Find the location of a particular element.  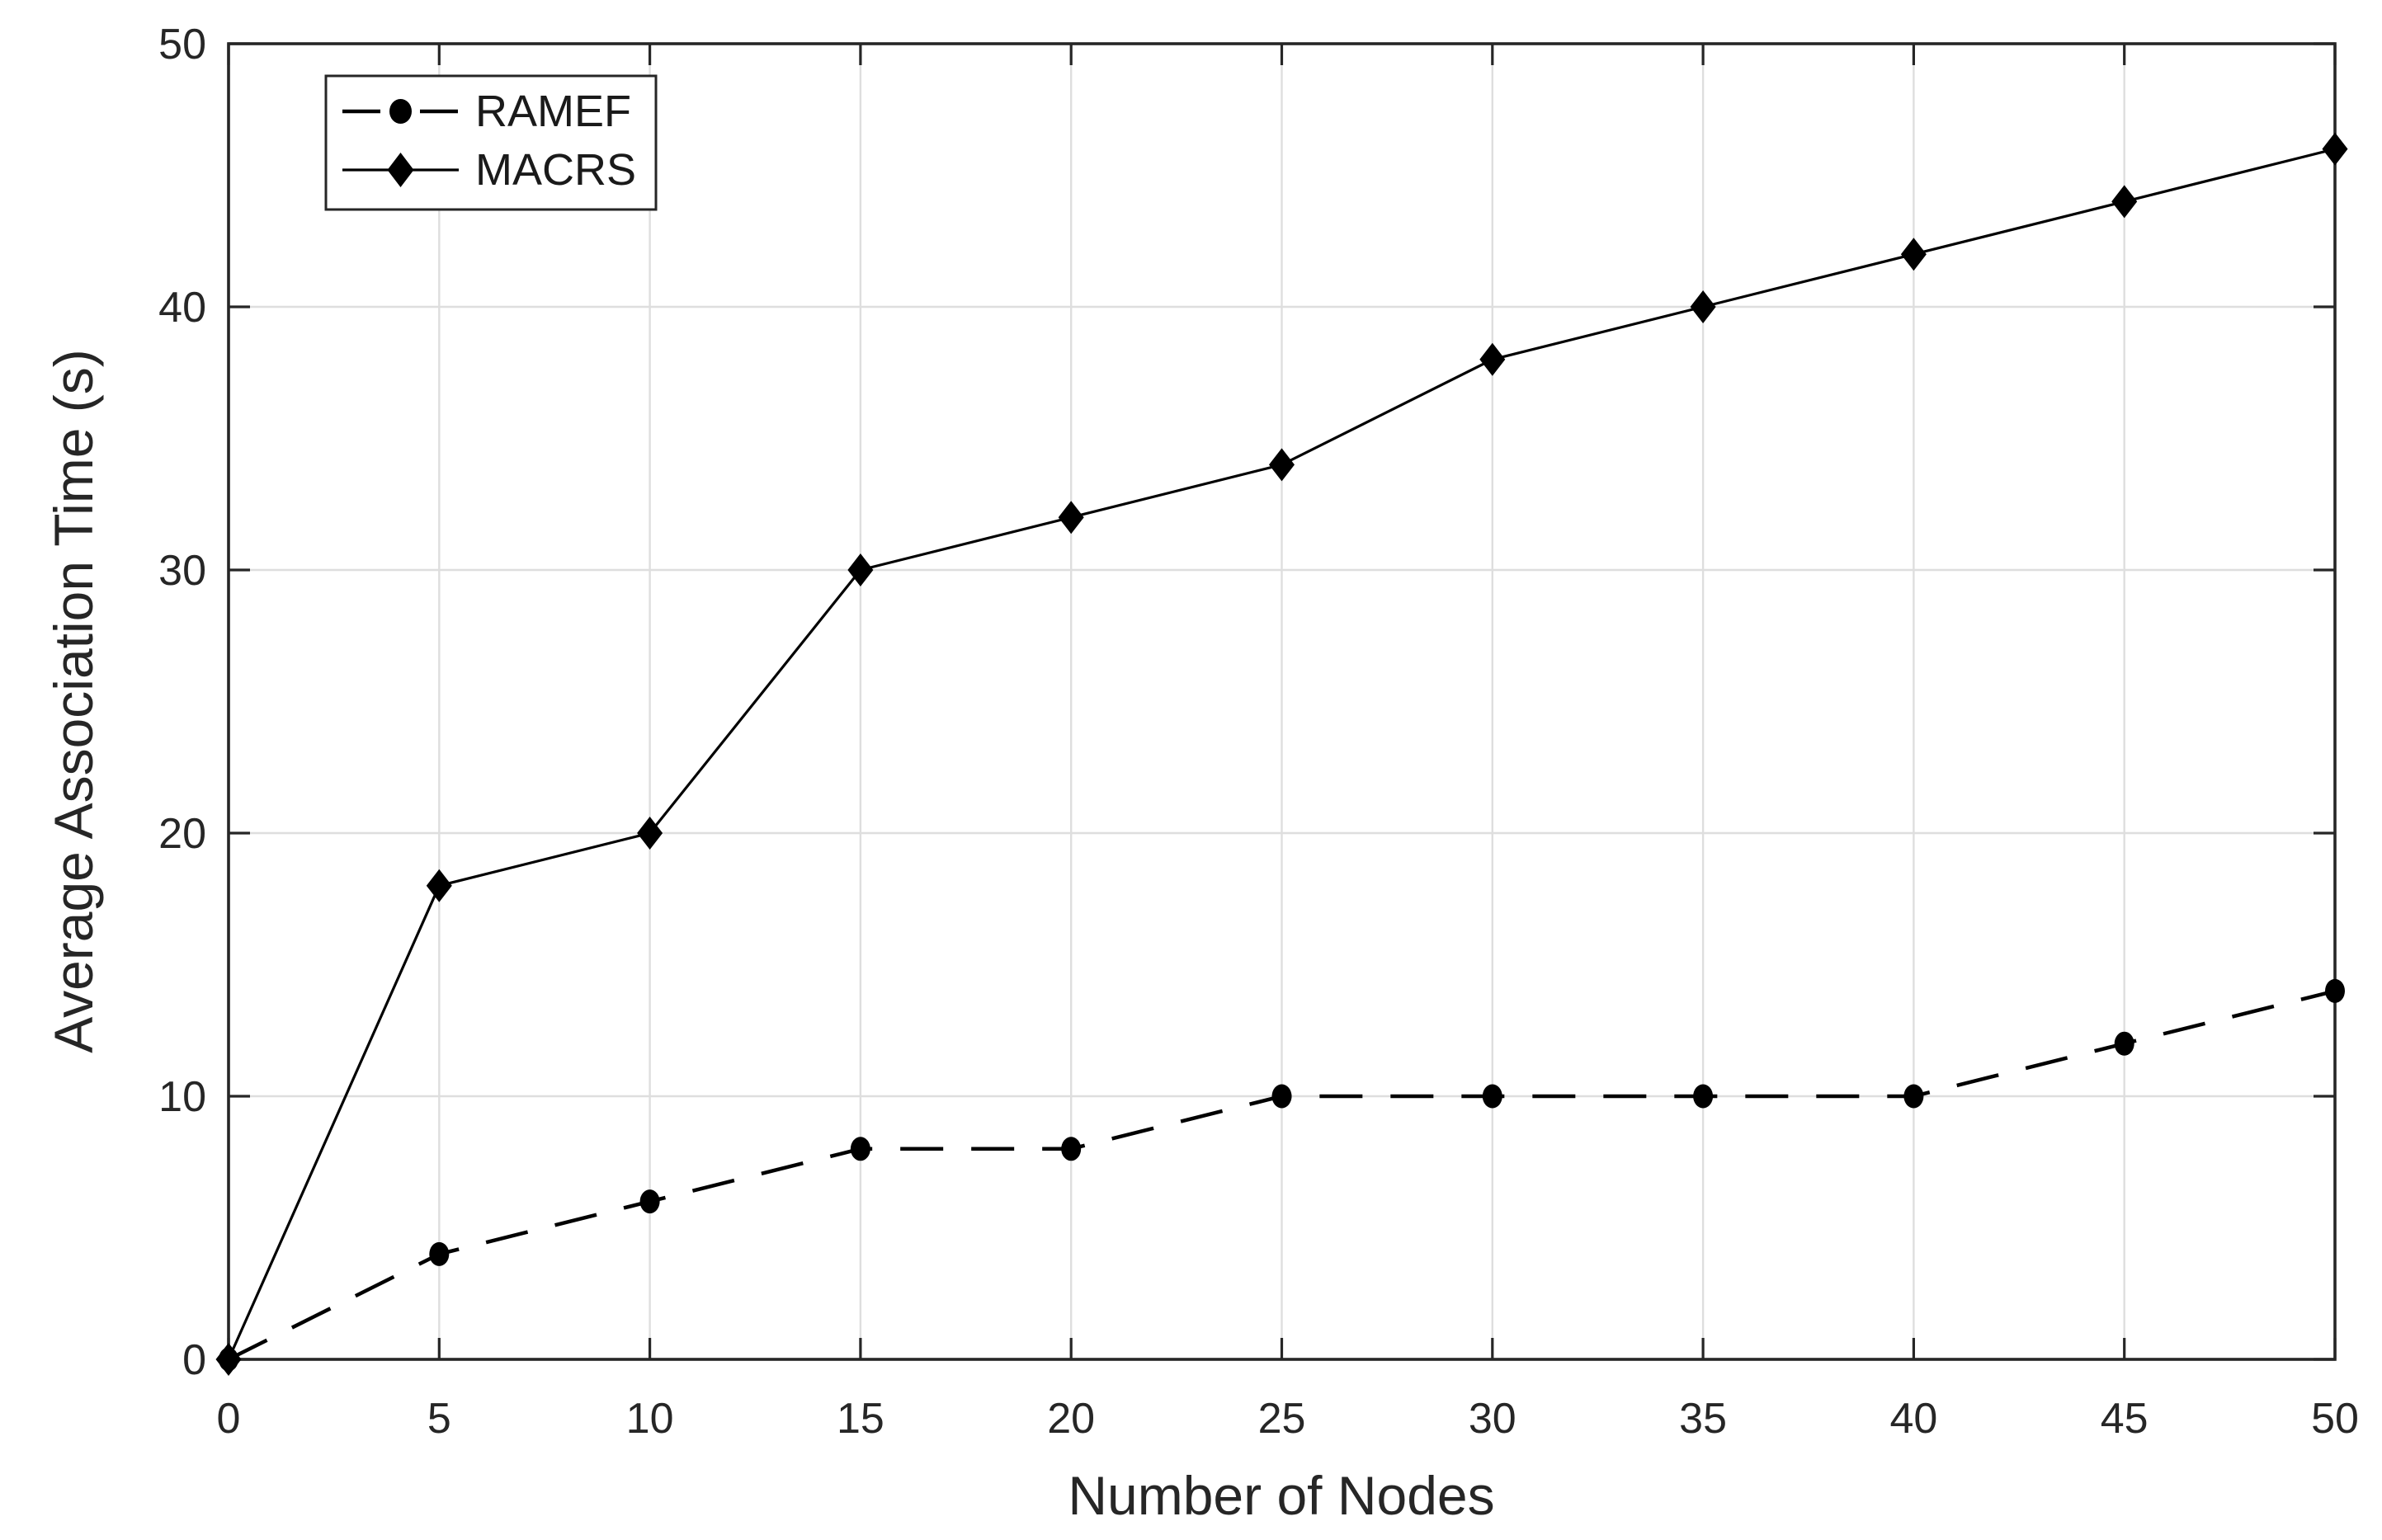

legend: RAMEF MACRS is located at coordinates (491, 142).